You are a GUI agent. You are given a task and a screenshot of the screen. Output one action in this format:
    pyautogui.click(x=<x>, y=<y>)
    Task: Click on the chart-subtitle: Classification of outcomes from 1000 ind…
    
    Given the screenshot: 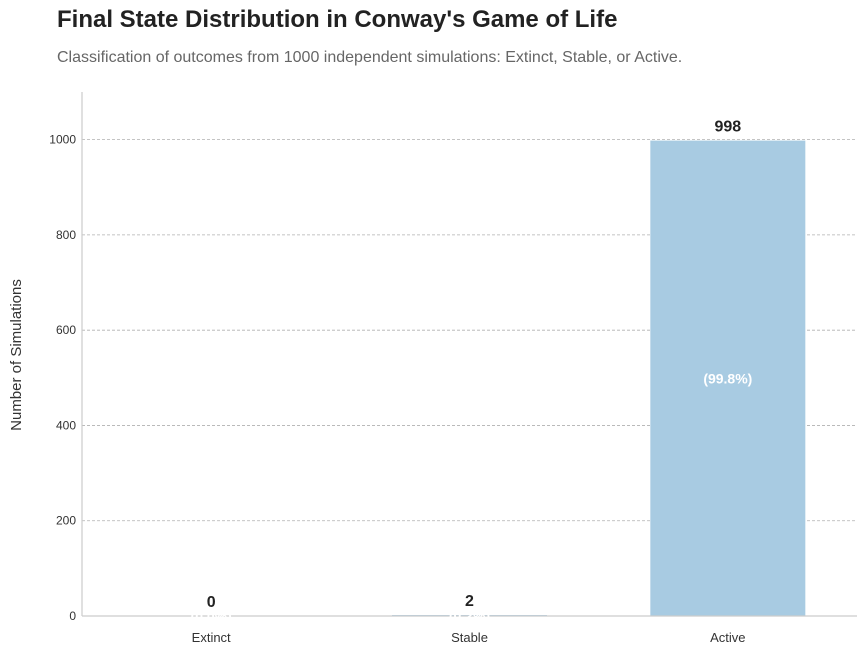 What is the action you would take?
    pyautogui.click(x=370, y=57)
    